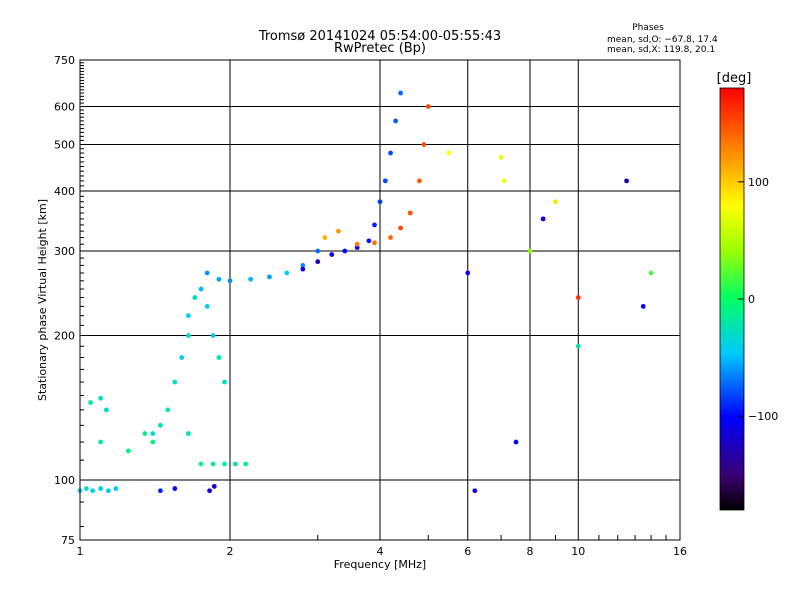 The image size is (800, 604). Describe the element at coordinates (68, 540) in the screenshot. I see `y-tick-label: 75` at that location.